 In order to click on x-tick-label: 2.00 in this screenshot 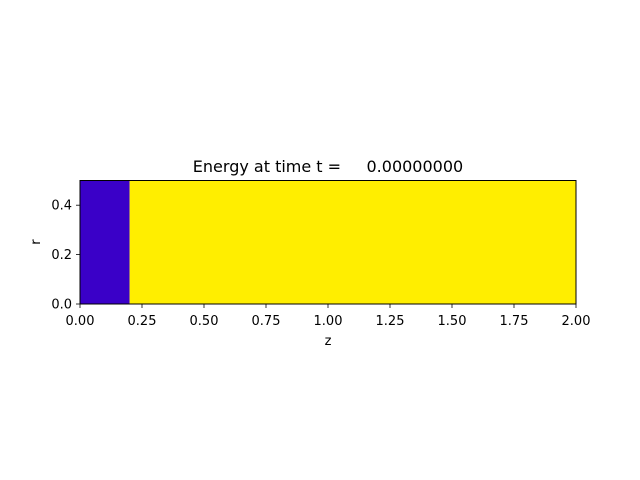, I will do `click(576, 321)`.